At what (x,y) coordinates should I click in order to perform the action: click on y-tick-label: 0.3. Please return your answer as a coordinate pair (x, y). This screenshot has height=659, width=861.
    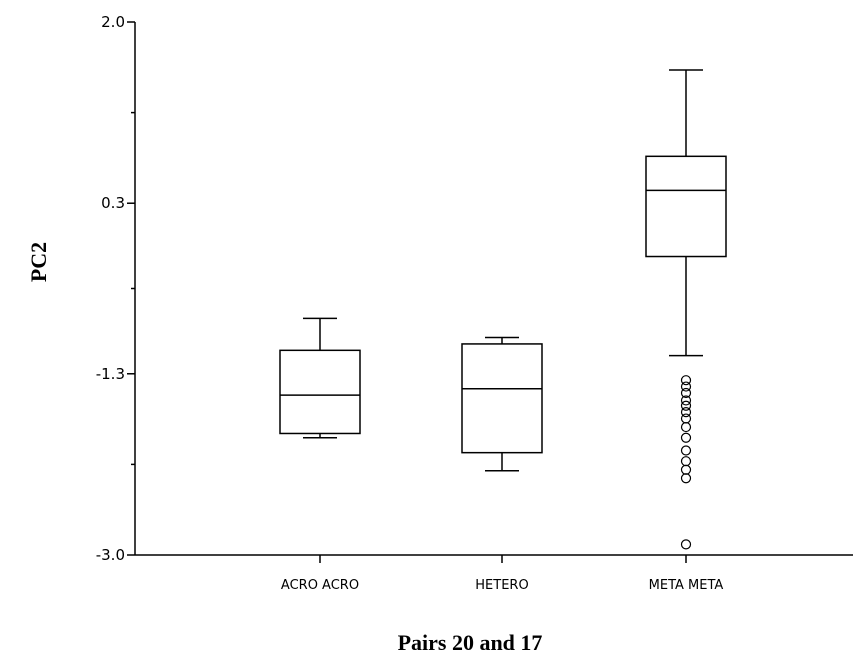
    Looking at the image, I should click on (113, 203).